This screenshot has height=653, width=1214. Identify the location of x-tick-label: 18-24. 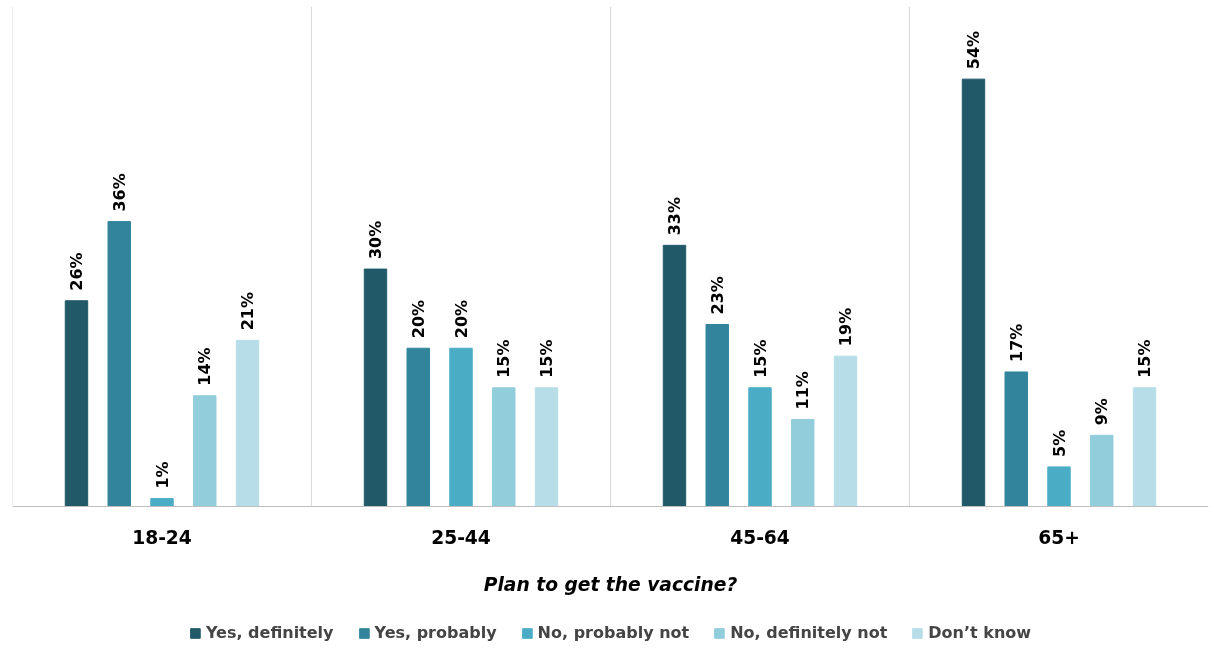
(162, 537).